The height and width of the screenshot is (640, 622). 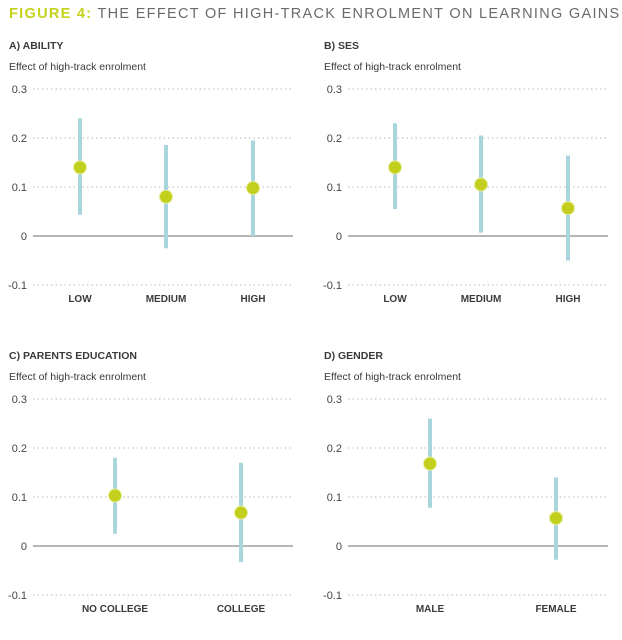 What do you see at coordinates (36, 46) in the screenshot?
I see `panel-title: A) ABILITY` at bounding box center [36, 46].